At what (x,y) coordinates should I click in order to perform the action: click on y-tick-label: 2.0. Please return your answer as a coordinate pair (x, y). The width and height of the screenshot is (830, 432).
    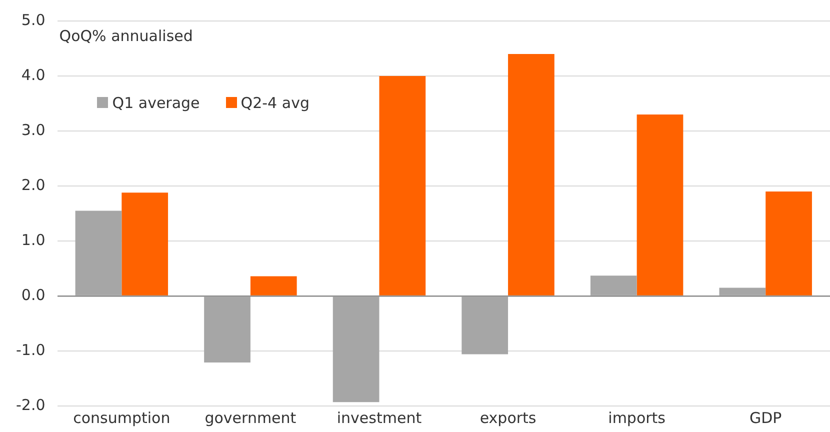
    Looking at the image, I should click on (33, 185).